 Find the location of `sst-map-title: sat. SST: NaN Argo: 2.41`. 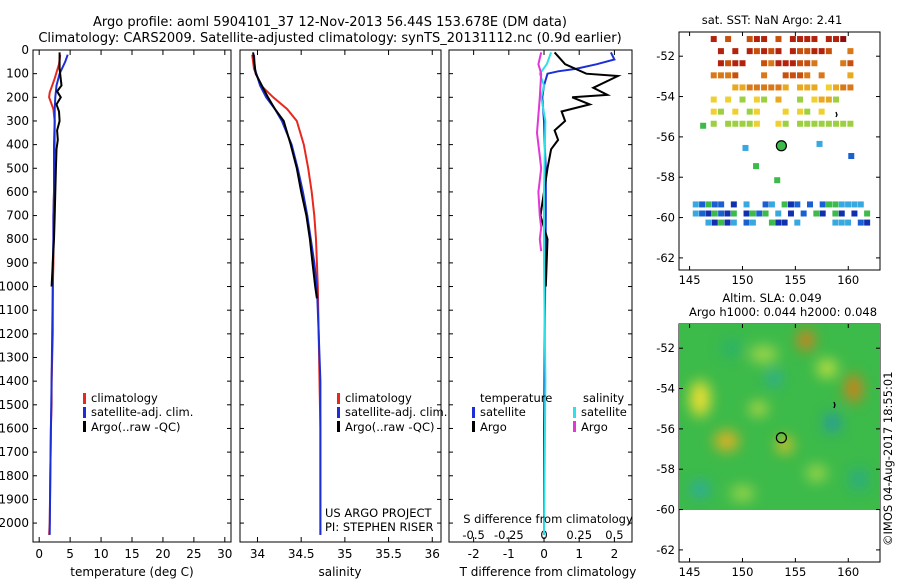

sst-map-title: sat. SST: NaN Argo: 2.41 is located at coordinates (772, 20).